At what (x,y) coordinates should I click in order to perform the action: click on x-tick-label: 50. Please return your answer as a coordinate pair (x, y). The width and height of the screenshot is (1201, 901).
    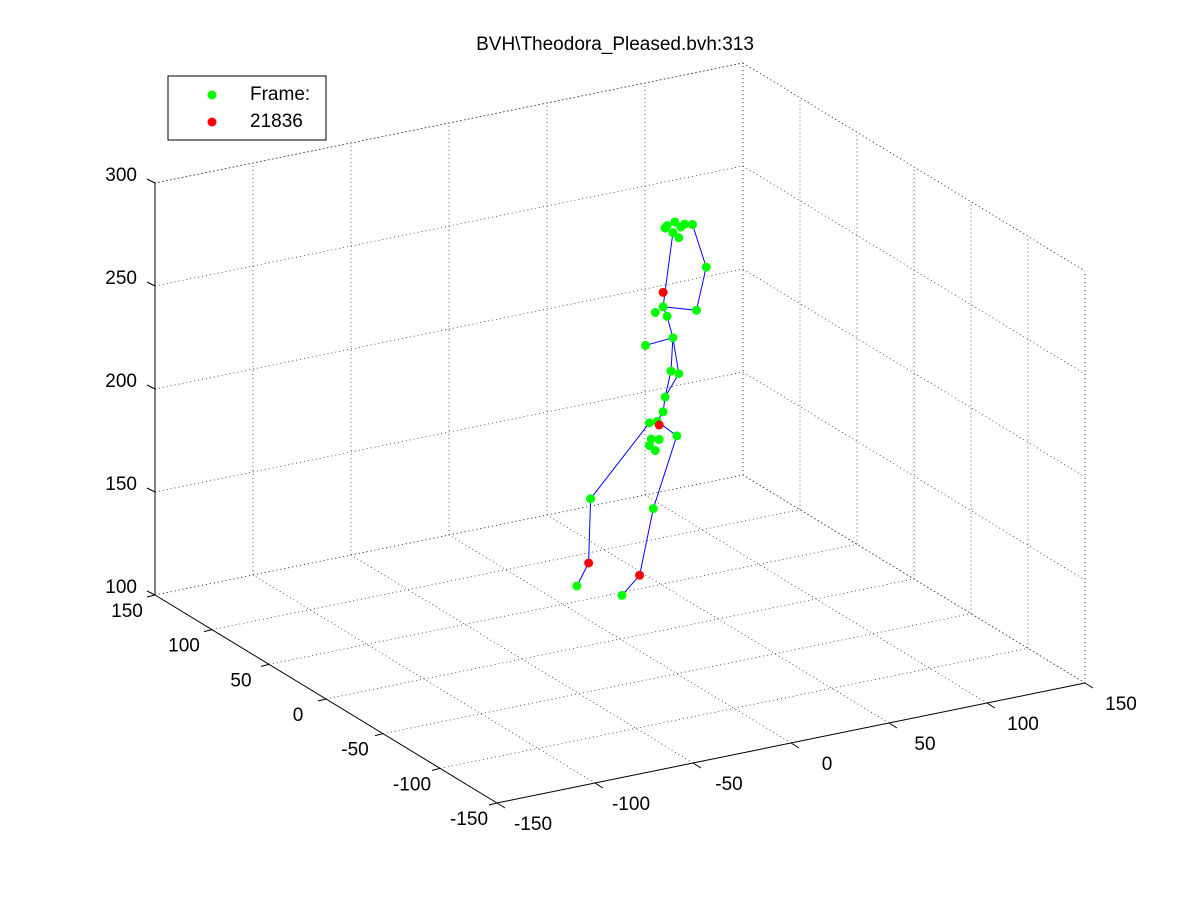
    Looking at the image, I should click on (924, 744).